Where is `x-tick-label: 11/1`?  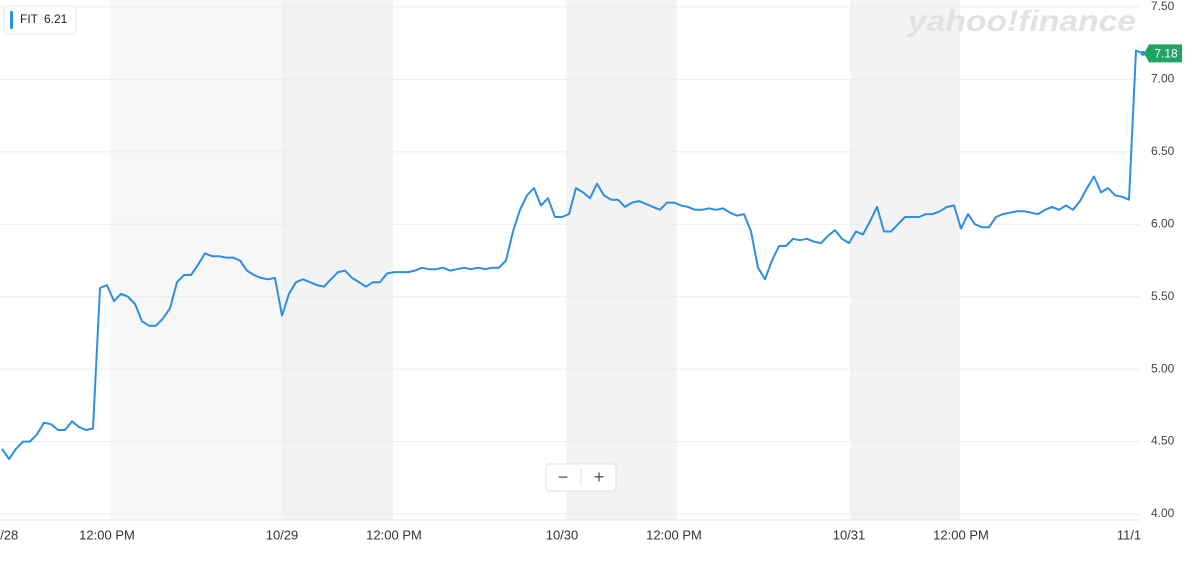 x-tick-label: 11/1 is located at coordinates (1129, 534).